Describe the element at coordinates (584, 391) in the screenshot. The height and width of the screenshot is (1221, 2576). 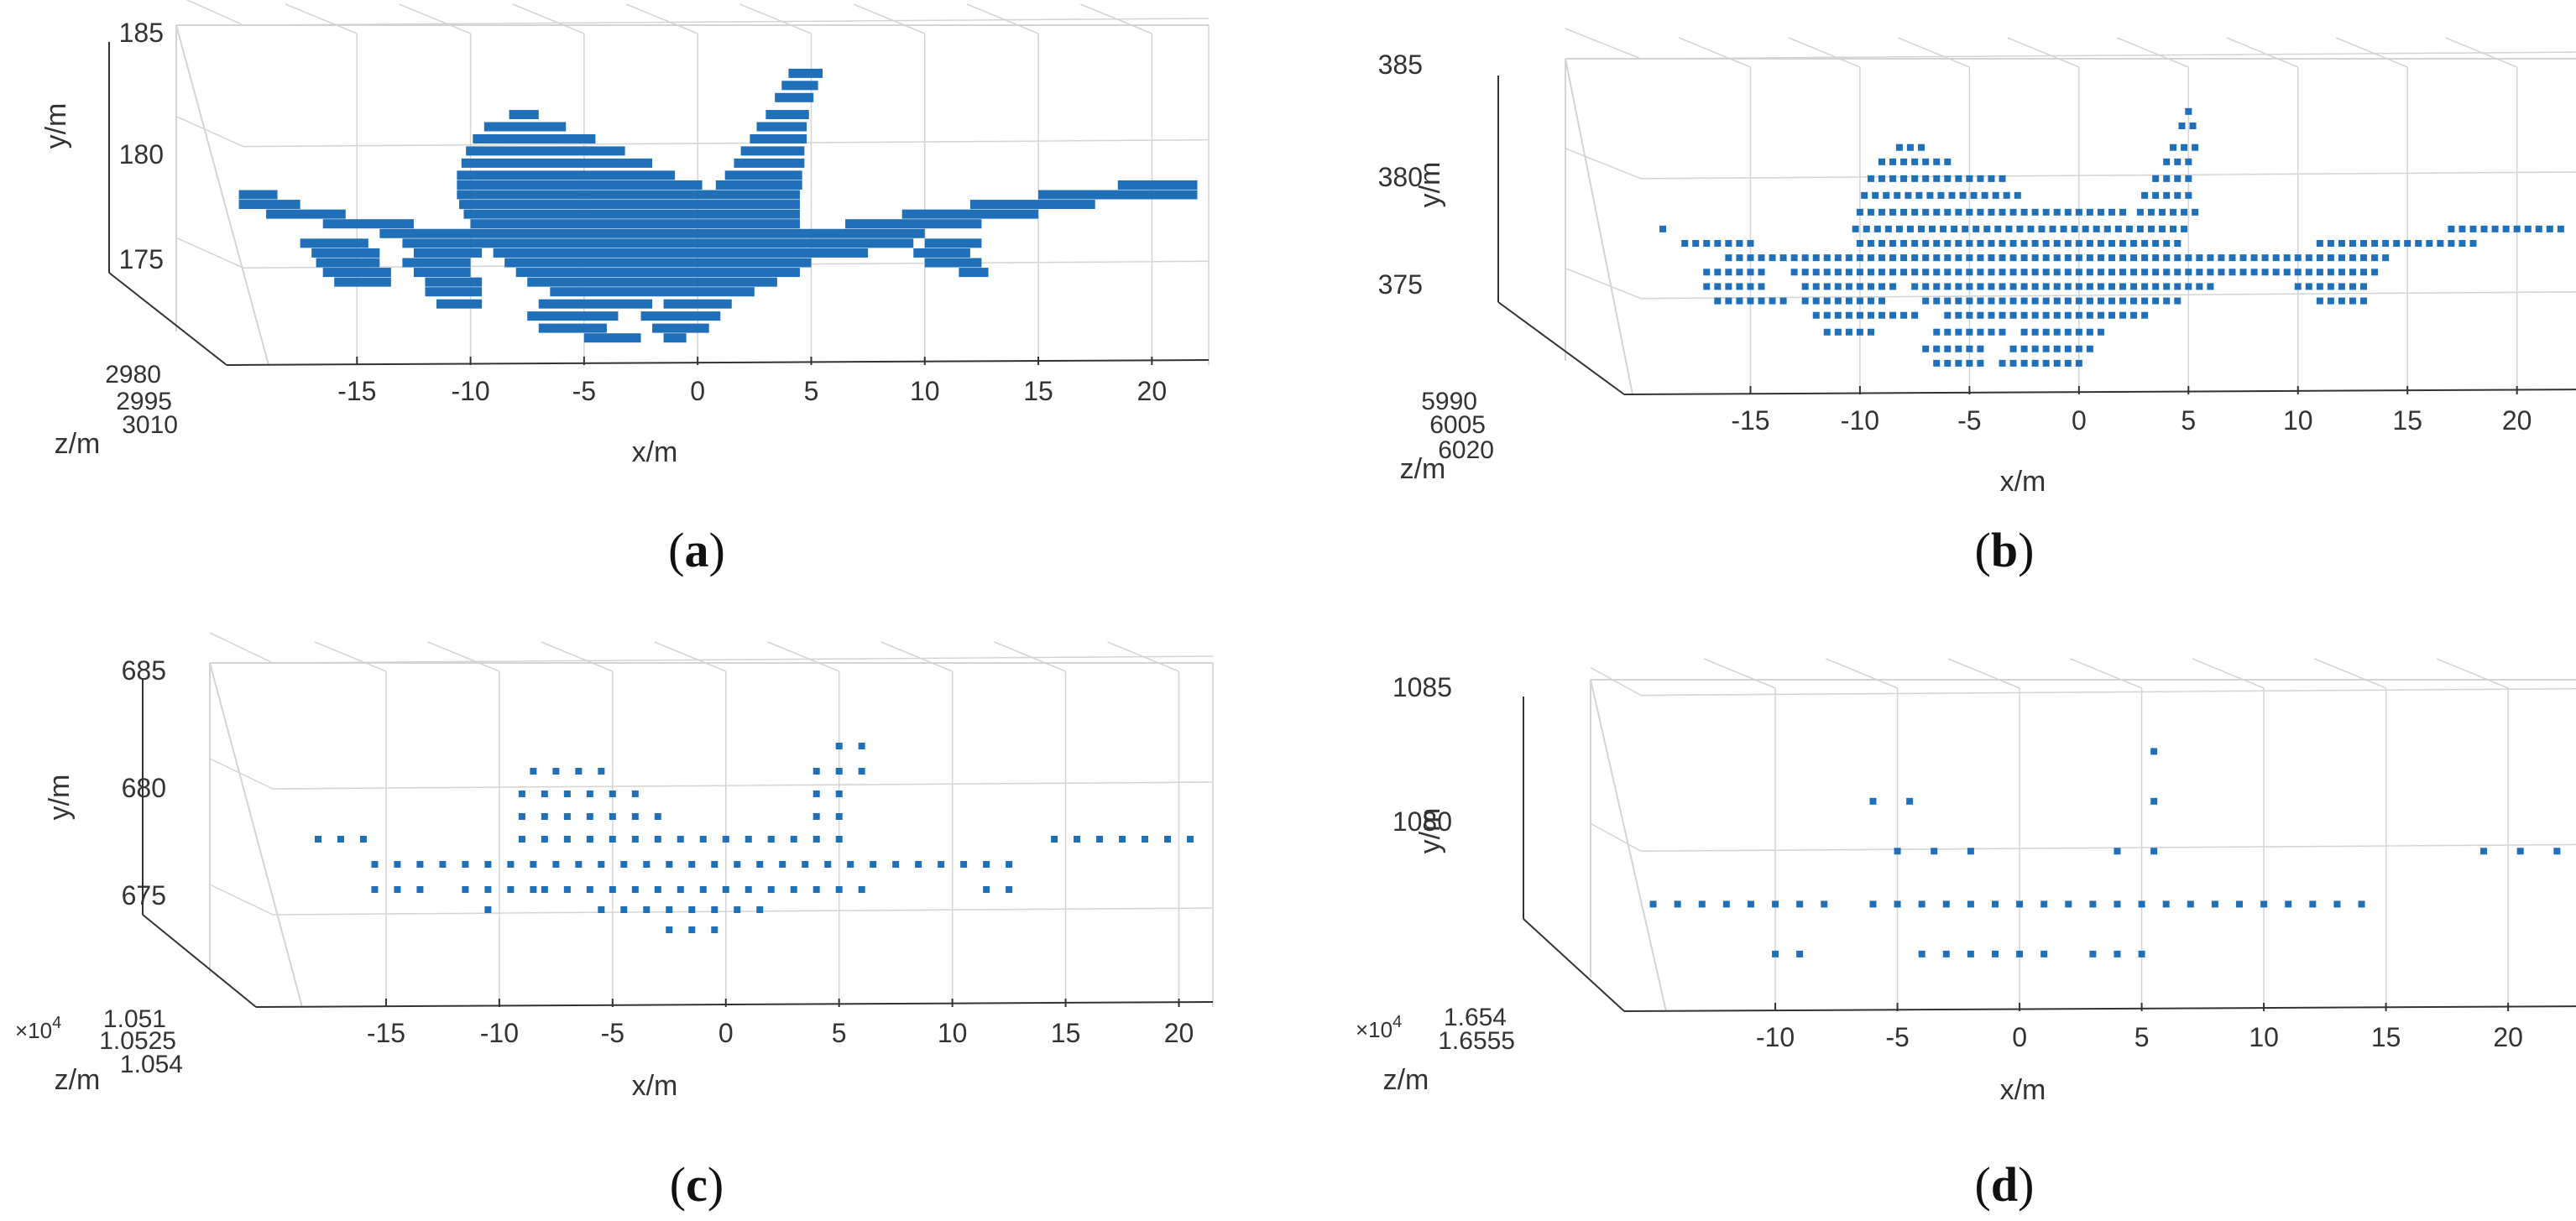
I see `x-tick-label: -5` at that location.